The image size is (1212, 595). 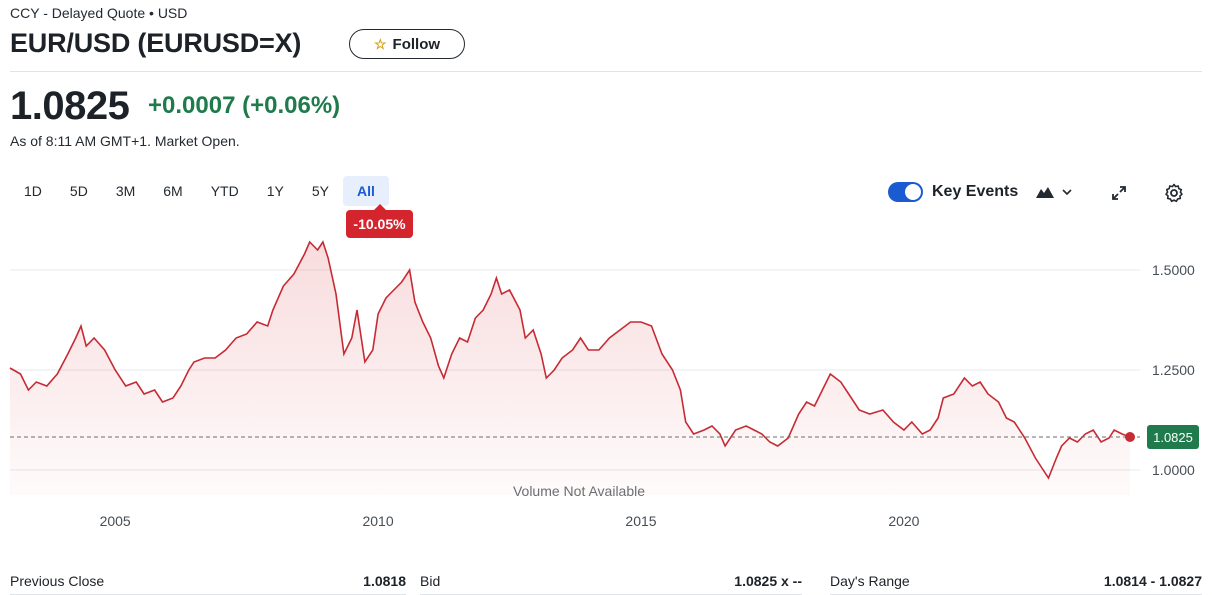 I want to click on gear-icon, so click(x=1174, y=193).